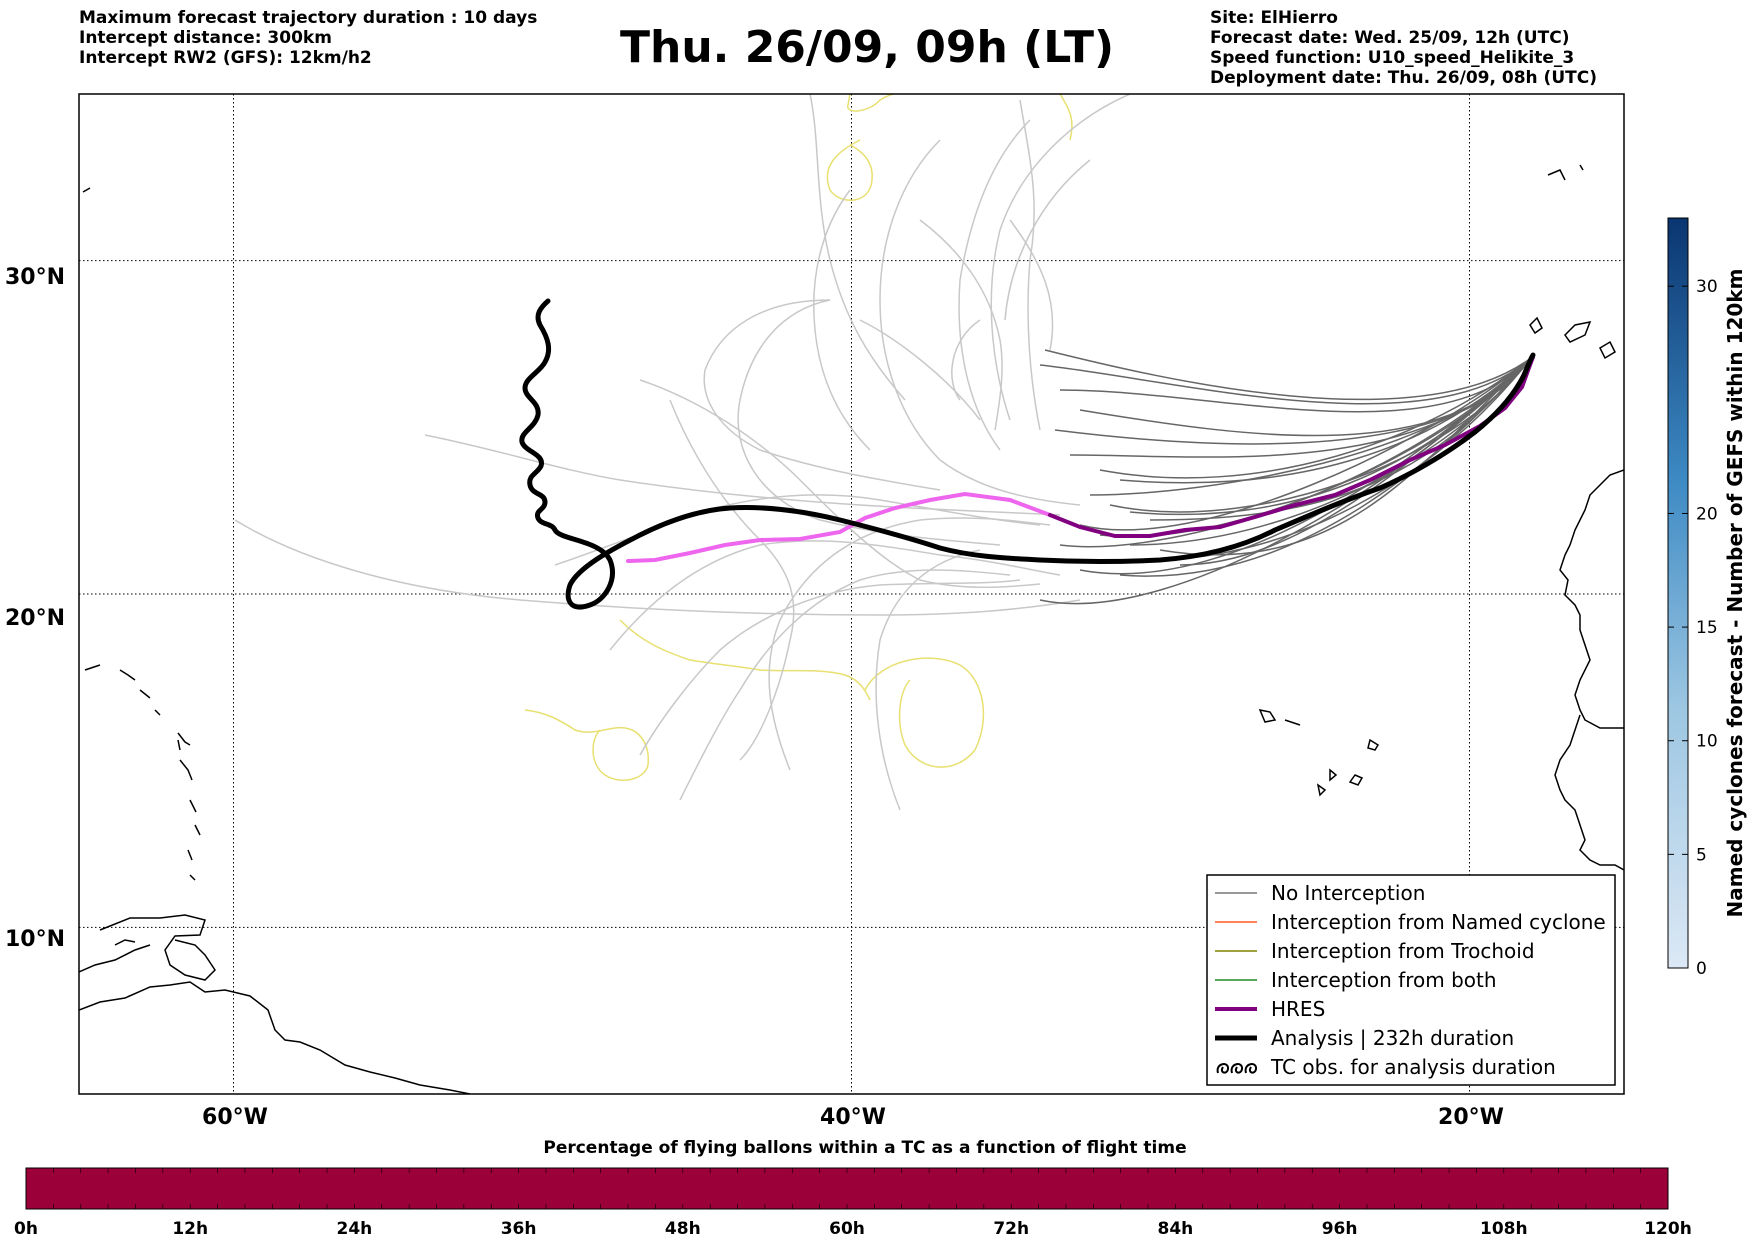  What do you see at coordinates (1678, 593) in the screenshot?
I see `colorbar-right-gradient` at bounding box center [1678, 593].